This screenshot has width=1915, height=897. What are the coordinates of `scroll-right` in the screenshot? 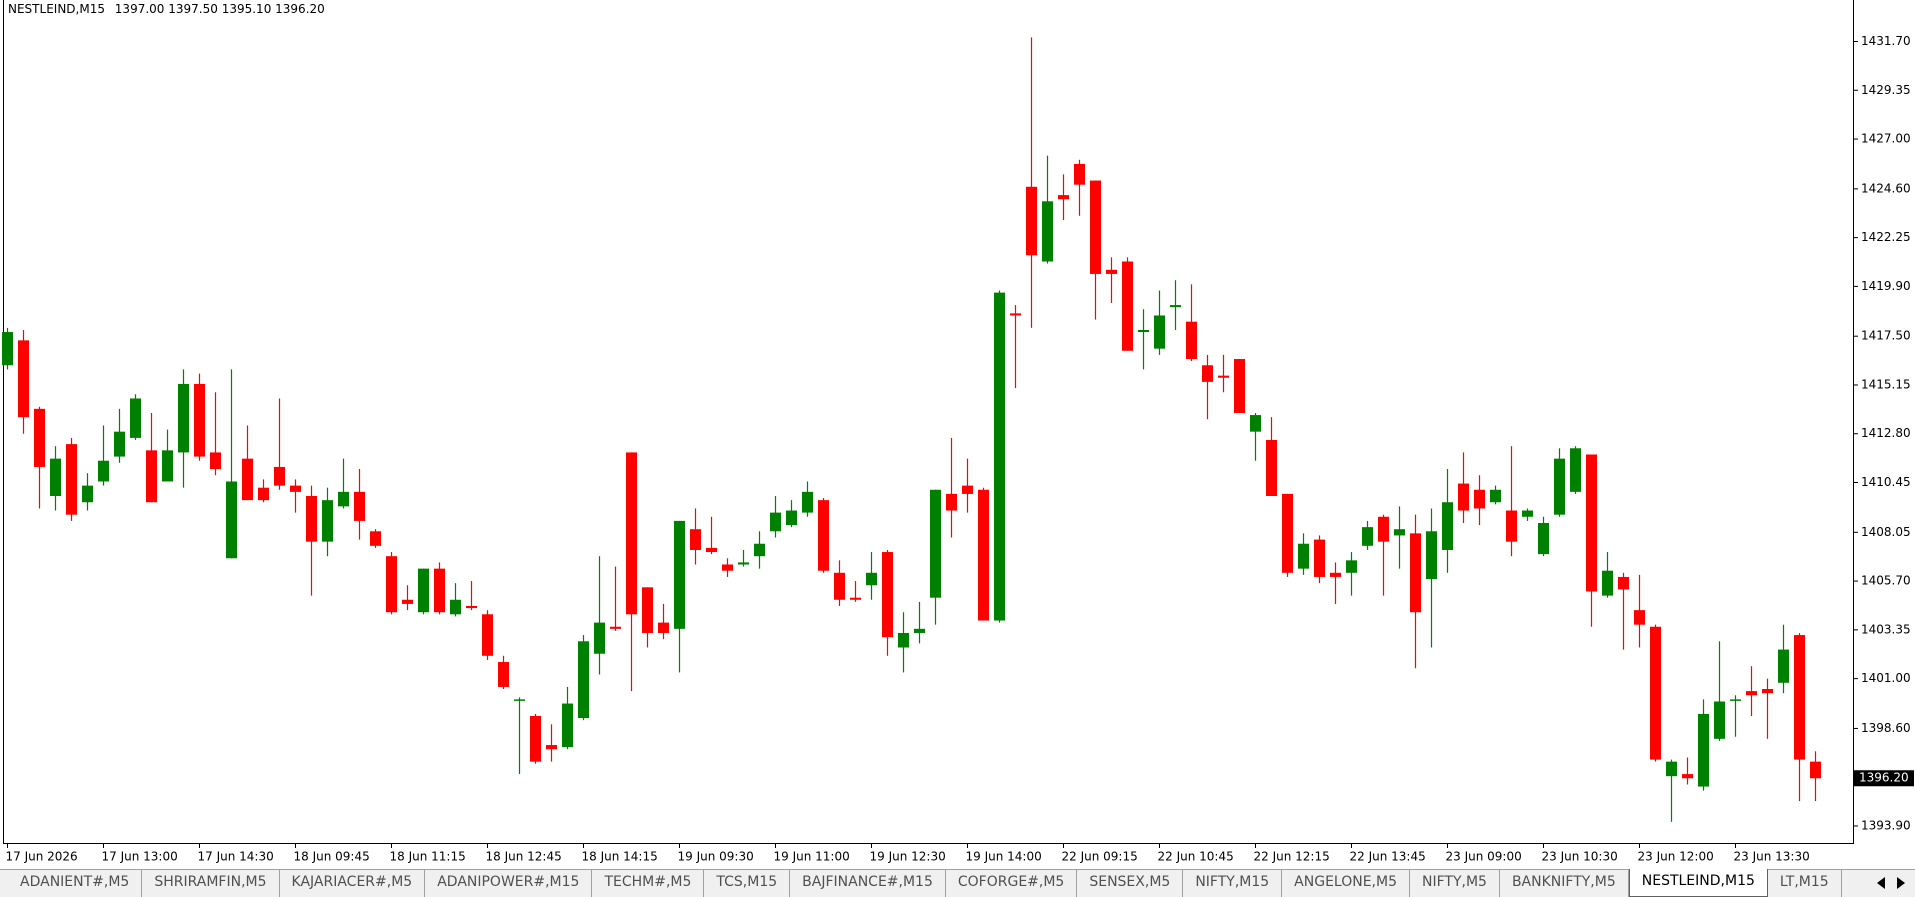 It's located at (1901, 883).